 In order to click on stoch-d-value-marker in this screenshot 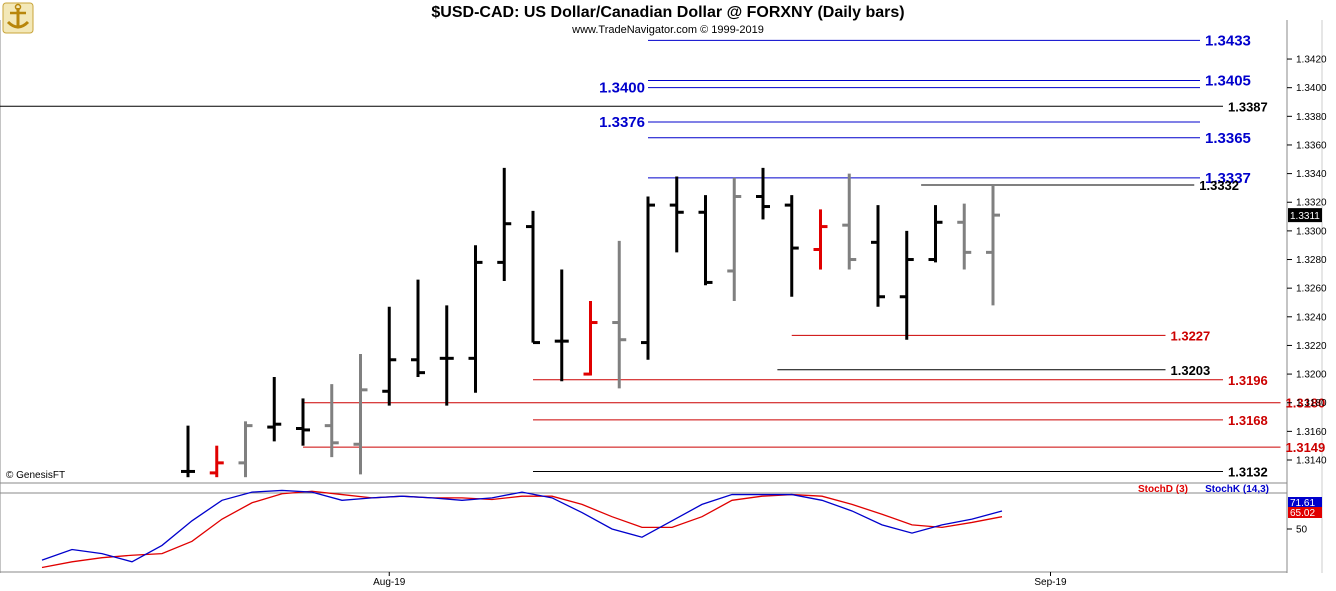, I will do `click(1305, 512)`.